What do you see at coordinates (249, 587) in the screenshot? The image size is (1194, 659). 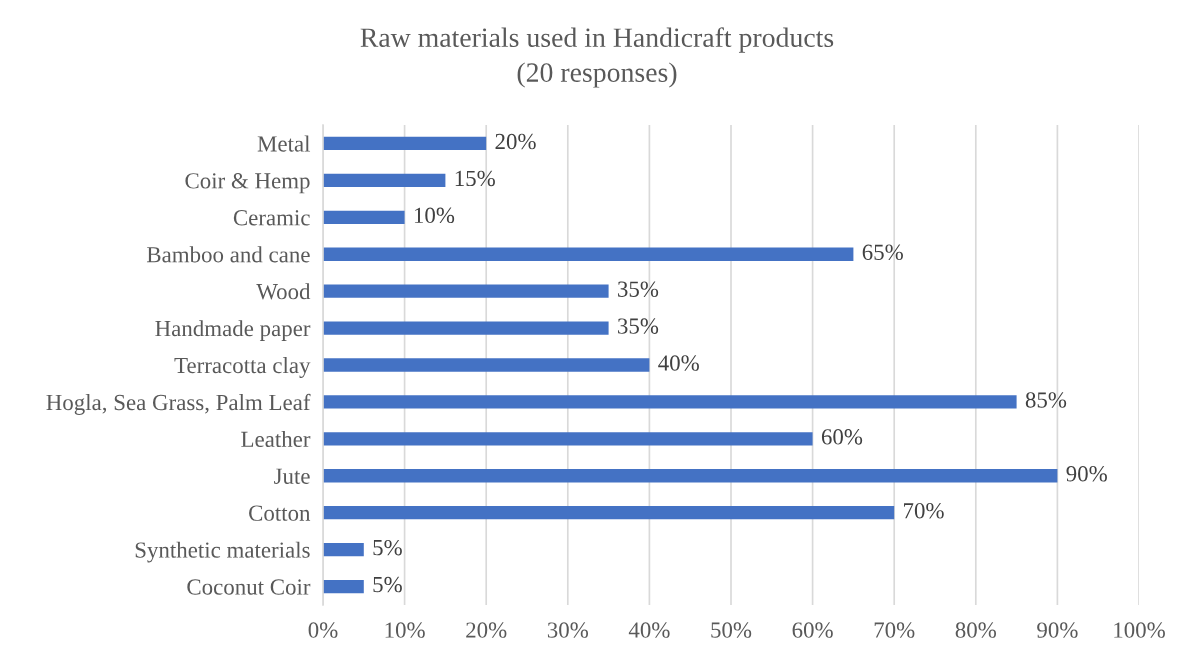 I see `y-tick-label: Coconut Coir` at bounding box center [249, 587].